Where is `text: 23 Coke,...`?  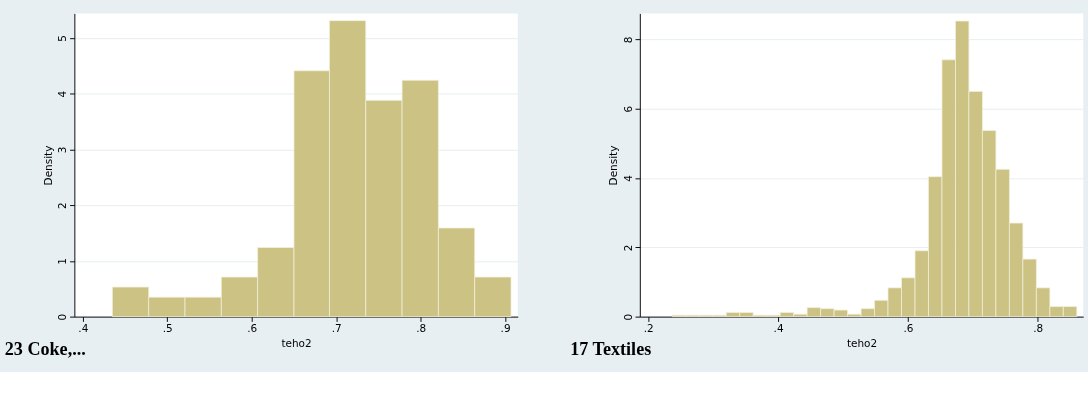 text: 23 Coke,... is located at coordinates (45, 348).